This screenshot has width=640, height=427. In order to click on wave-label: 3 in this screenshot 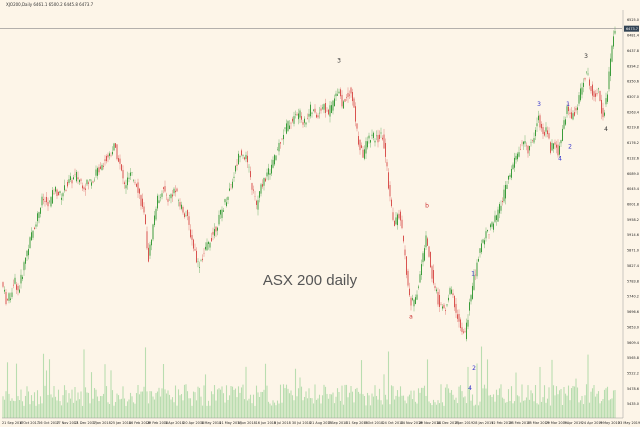, I will do `click(539, 104)`.